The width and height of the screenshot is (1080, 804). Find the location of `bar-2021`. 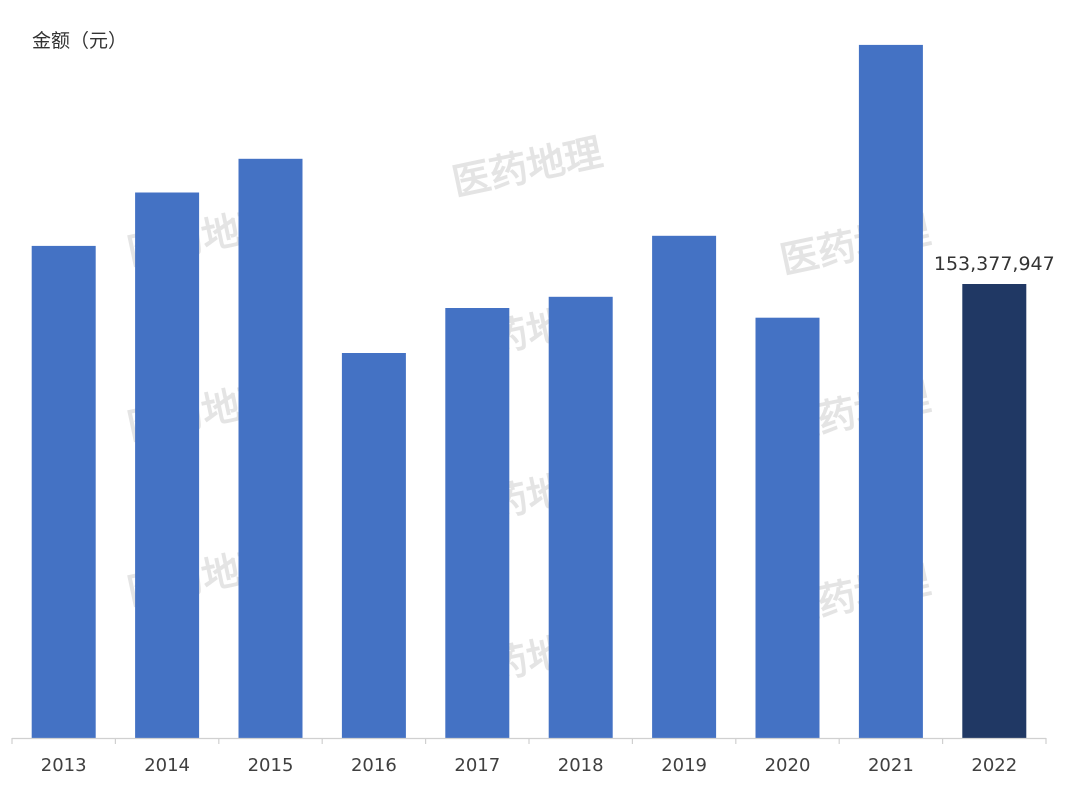

bar-2021 is located at coordinates (890, 391).